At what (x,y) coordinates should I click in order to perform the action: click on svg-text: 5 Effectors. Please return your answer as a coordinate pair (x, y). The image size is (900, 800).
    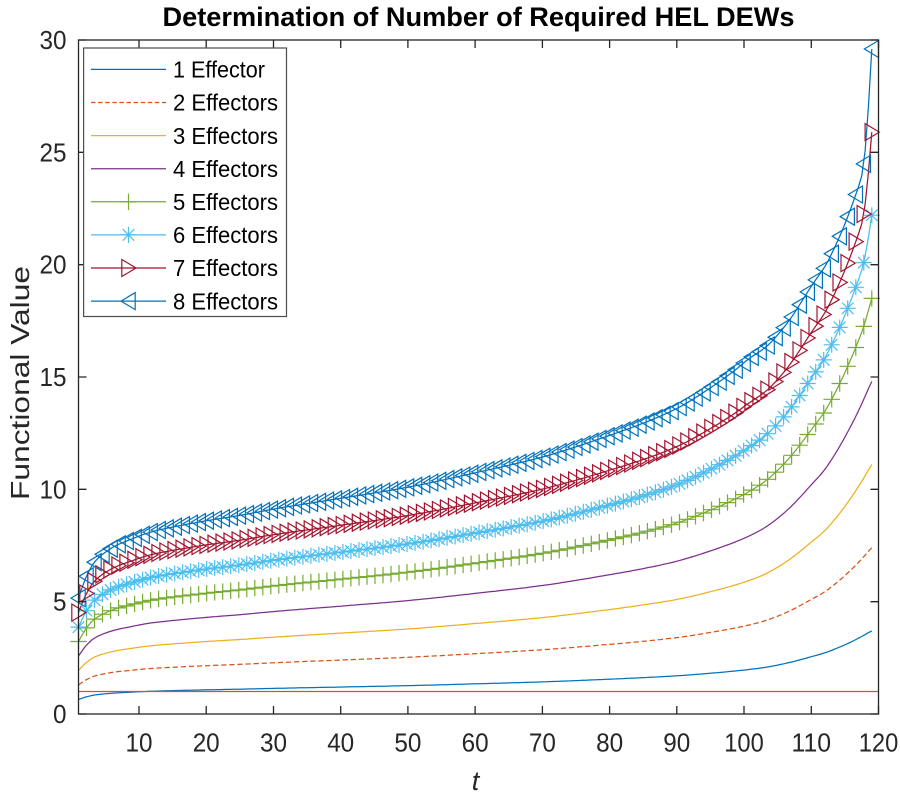
    Looking at the image, I should click on (225, 202).